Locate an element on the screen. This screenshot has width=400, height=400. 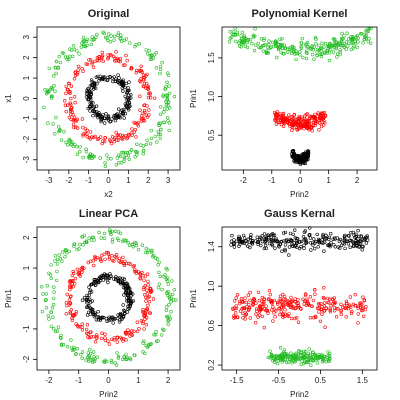
y-tick-label: 1 is located at coordinates (26, 77).